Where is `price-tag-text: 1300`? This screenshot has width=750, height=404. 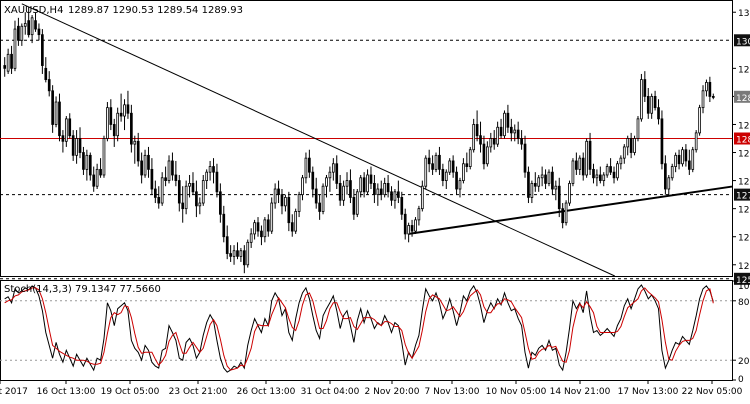
price-tag-text: 1300 is located at coordinates (743, 42).